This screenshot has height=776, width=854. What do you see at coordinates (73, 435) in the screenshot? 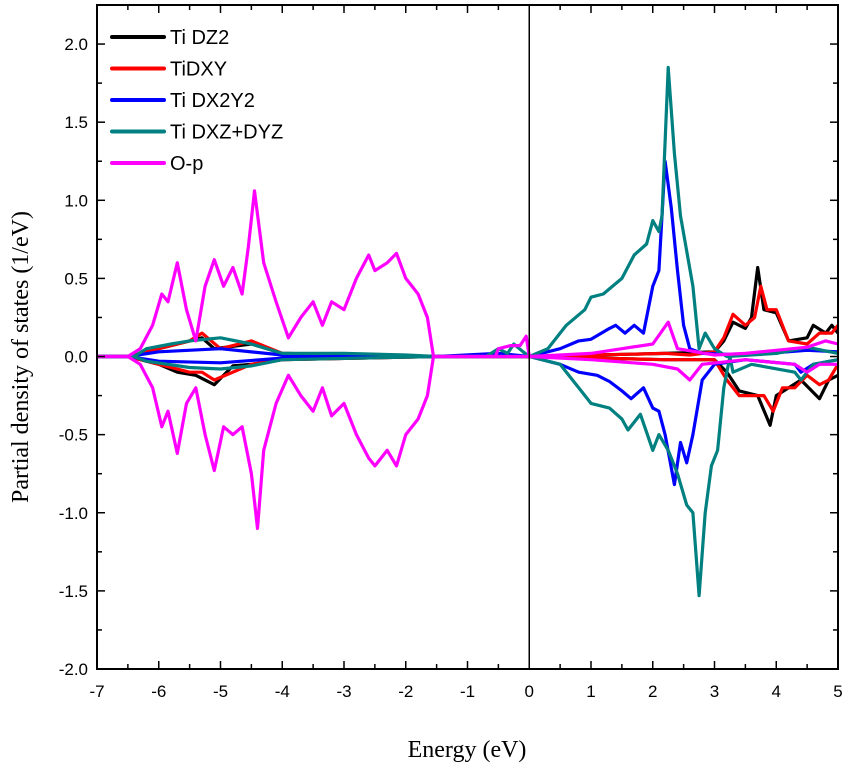
I see `y-tick-label: -0.5` at bounding box center [73, 435].